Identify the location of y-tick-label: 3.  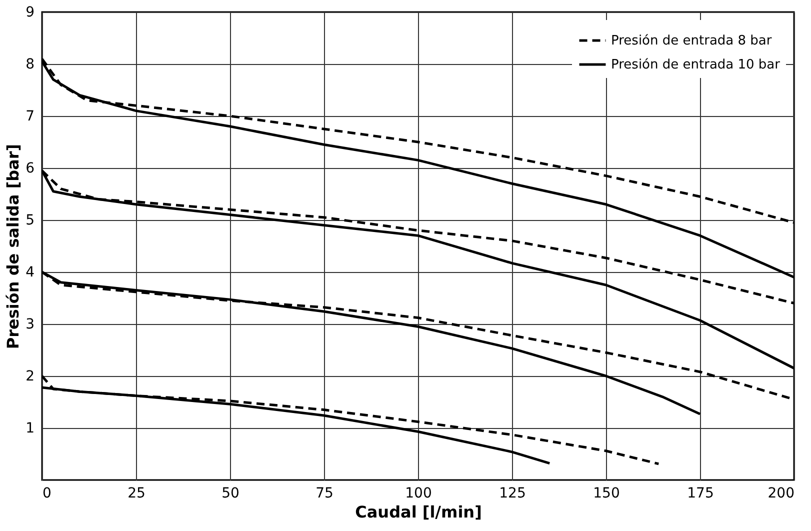
(30, 324).